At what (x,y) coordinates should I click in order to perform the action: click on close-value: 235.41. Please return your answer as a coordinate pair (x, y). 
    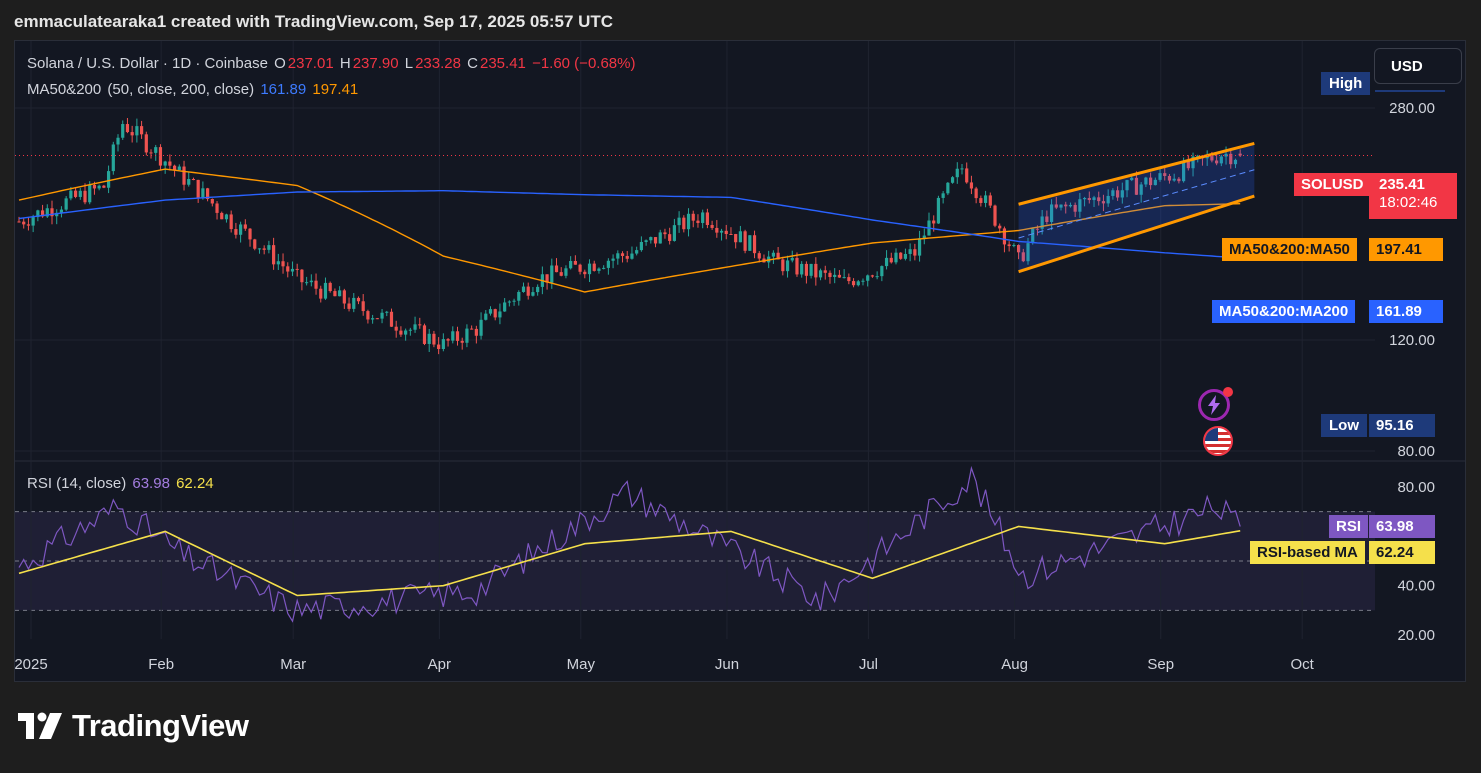
    Looking at the image, I should click on (503, 63).